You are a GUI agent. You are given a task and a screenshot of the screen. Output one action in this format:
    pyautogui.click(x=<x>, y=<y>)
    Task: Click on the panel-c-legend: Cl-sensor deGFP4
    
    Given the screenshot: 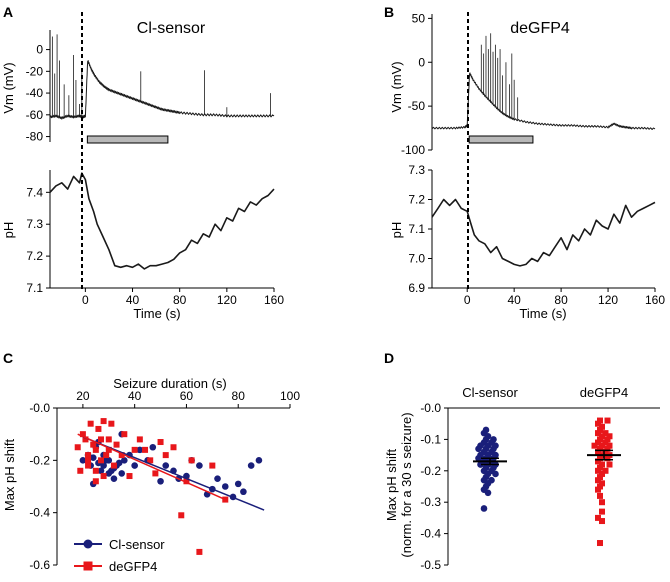 What is the action you would take?
    pyautogui.click(x=119, y=555)
    